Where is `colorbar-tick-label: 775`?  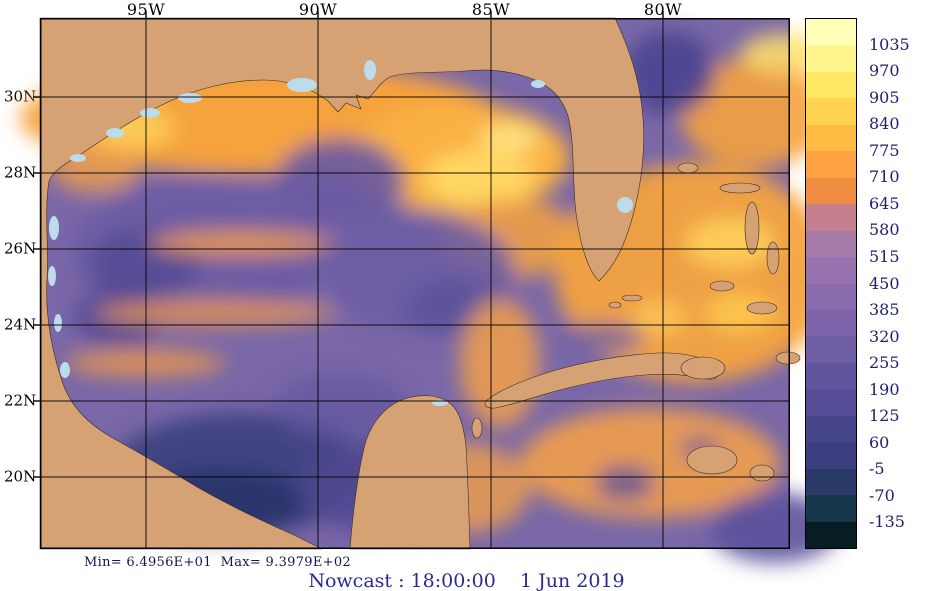
colorbar-tick-label: 775 is located at coordinates (884, 150).